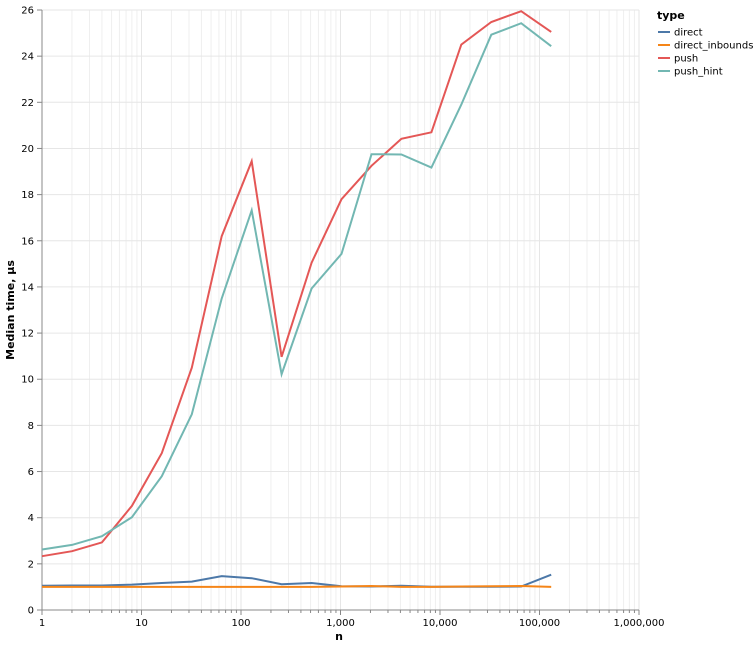 The image size is (756, 647). What do you see at coordinates (27, 241) in the screenshot?
I see `y-tick-label: 16` at bounding box center [27, 241].